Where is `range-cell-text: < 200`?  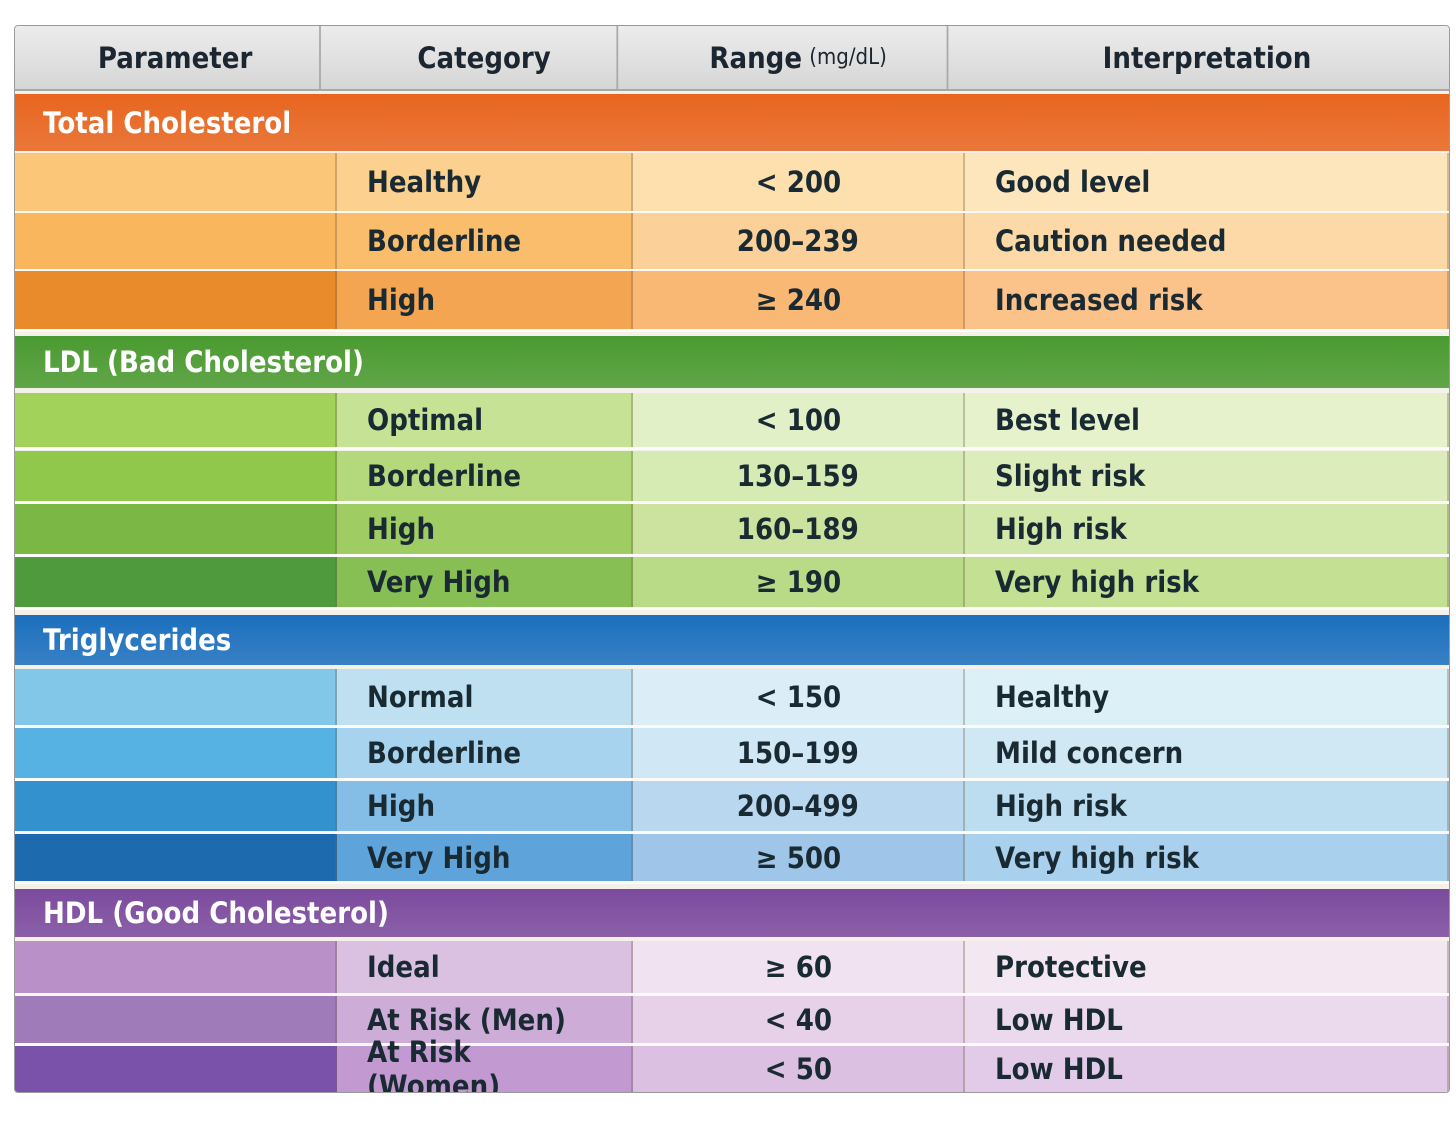 range-cell-text: < 200 is located at coordinates (798, 182).